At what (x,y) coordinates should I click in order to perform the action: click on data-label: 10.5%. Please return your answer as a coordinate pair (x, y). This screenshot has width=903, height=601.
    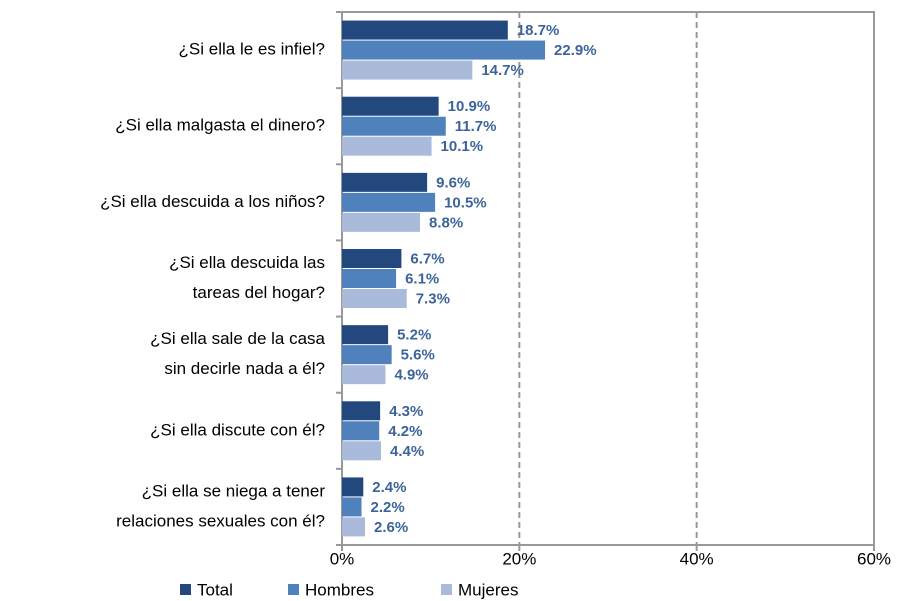
    Looking at the image, I should click on (465, 202).